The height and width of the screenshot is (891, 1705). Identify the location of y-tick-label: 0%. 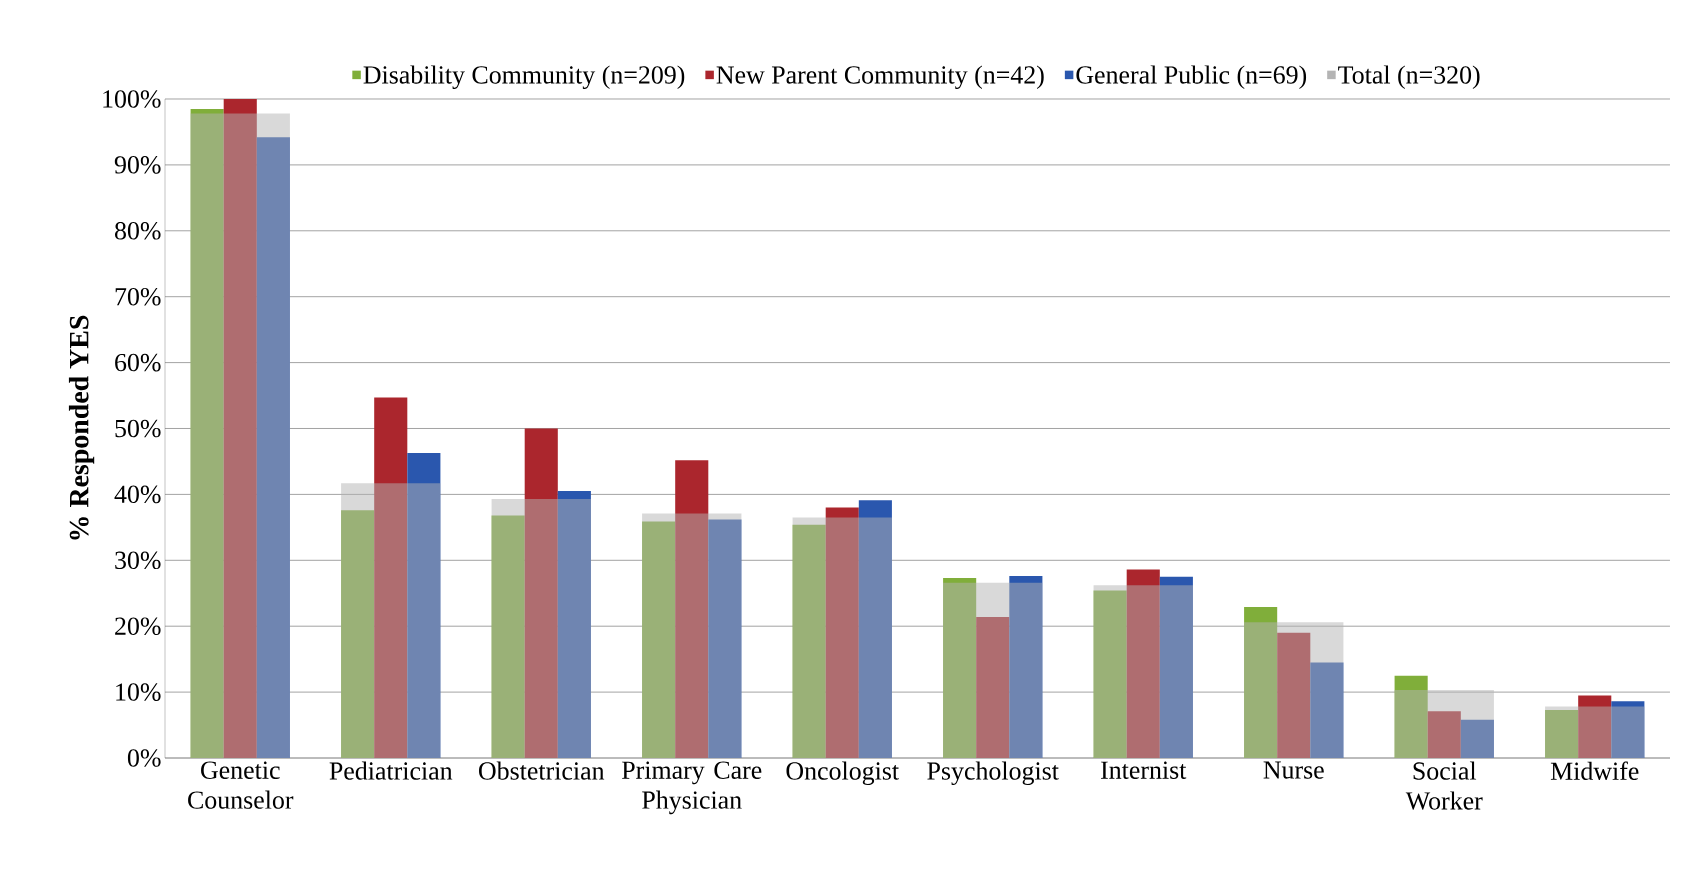
(144, 758).